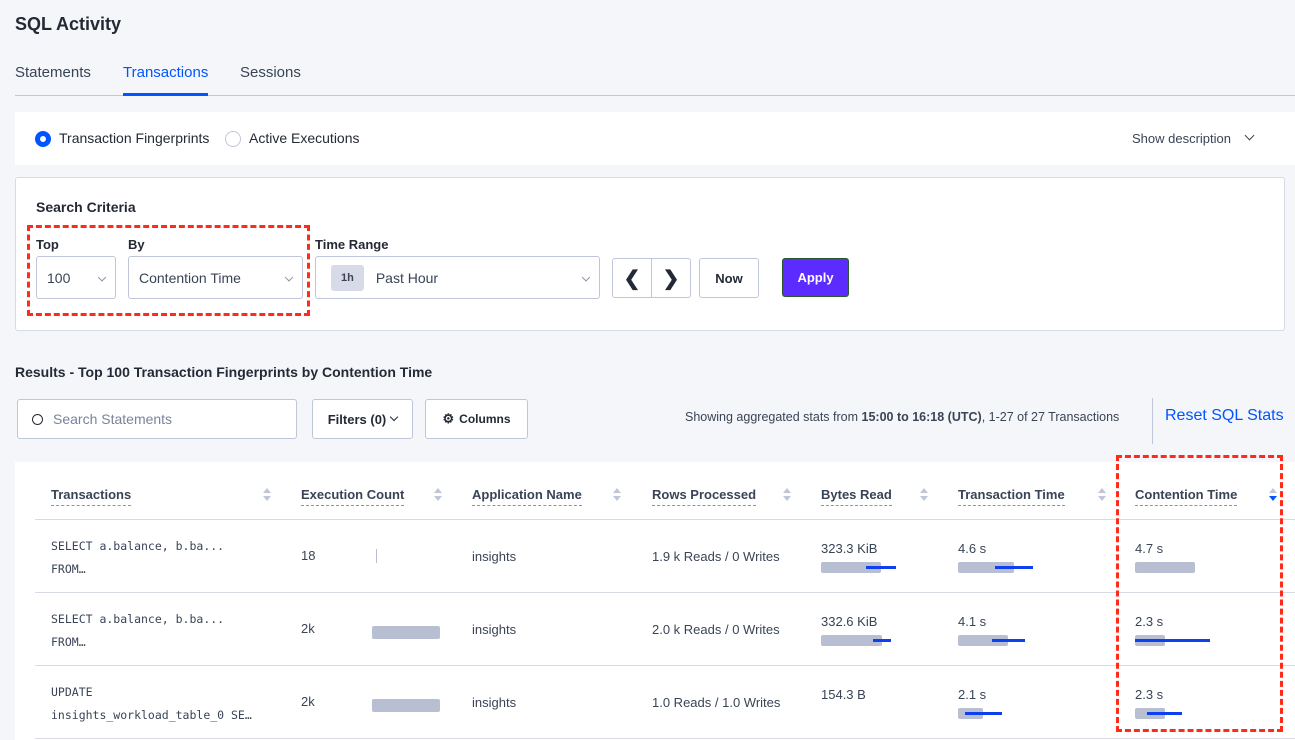 The height and width of the screenshot is (740, 1295). I want to click on show-description-button: Show description, so click(1181, 138).